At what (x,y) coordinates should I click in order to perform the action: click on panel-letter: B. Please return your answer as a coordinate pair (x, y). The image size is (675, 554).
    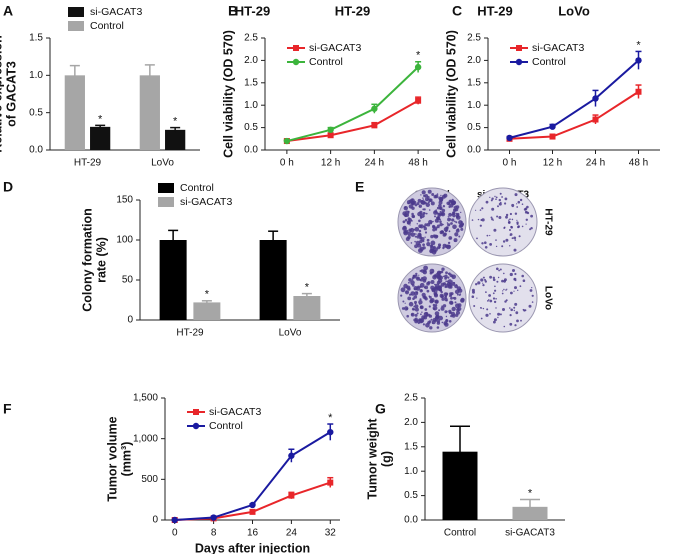
    Looking at the image, I should click on (233, 11).